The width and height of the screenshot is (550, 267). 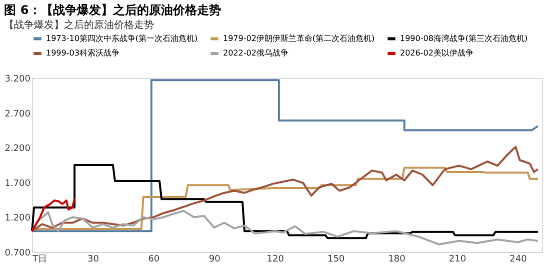 What do you see at coordinates (112, 10) in the screenshot?
I see `chart-title: 图 6：【战争爆发】之后的原油价格走势` at bounding box center [112, 10].